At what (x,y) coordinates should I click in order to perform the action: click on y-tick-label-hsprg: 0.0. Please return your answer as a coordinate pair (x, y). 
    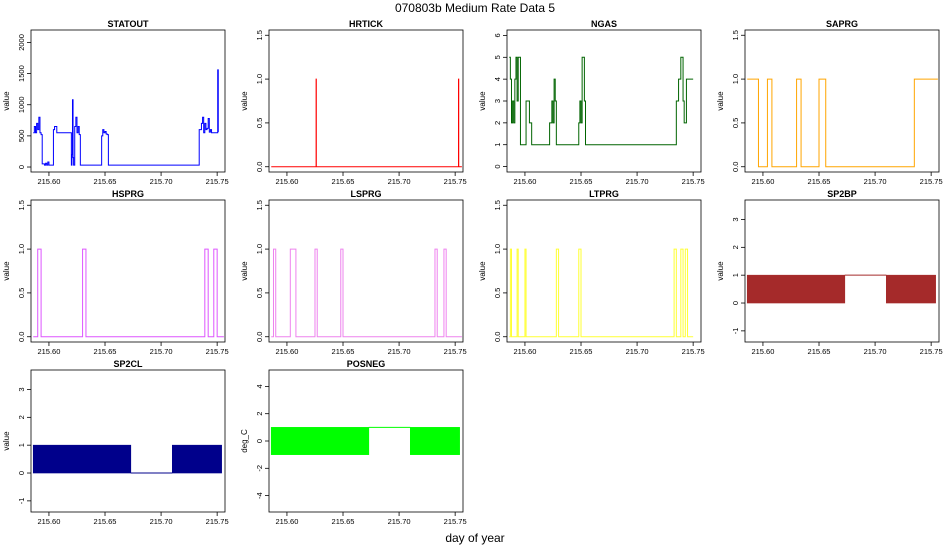
    Looking at the image, I should click on (21, 337).